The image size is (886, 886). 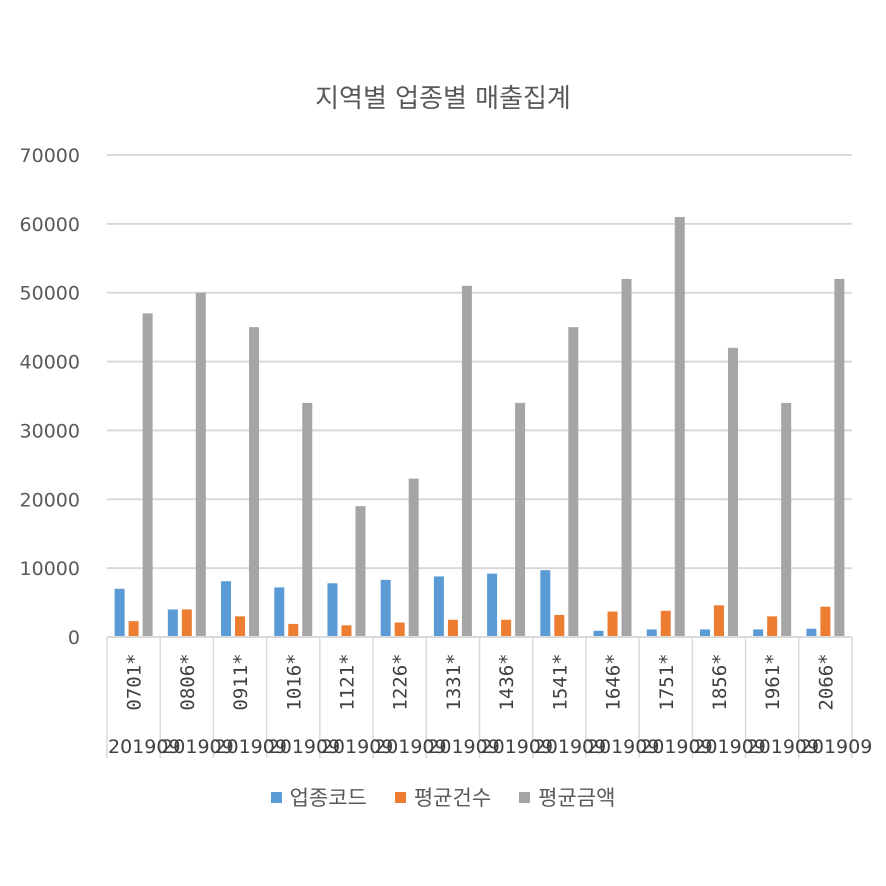 What do you see at coordinates (50, 569) in the screenshot?
I see `y-tick-label: 10000` at bounding box center [50, 569].